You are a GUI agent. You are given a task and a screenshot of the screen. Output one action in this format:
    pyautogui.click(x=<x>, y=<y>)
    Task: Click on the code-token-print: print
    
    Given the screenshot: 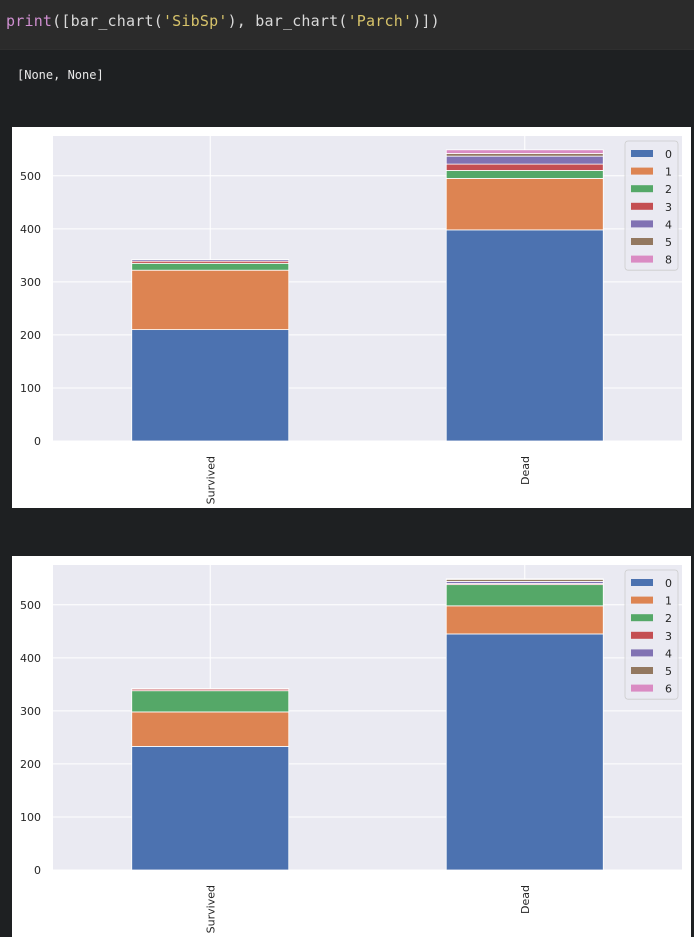 What is the action you would take?
    pyautogui.click(x=29, y=21)
    